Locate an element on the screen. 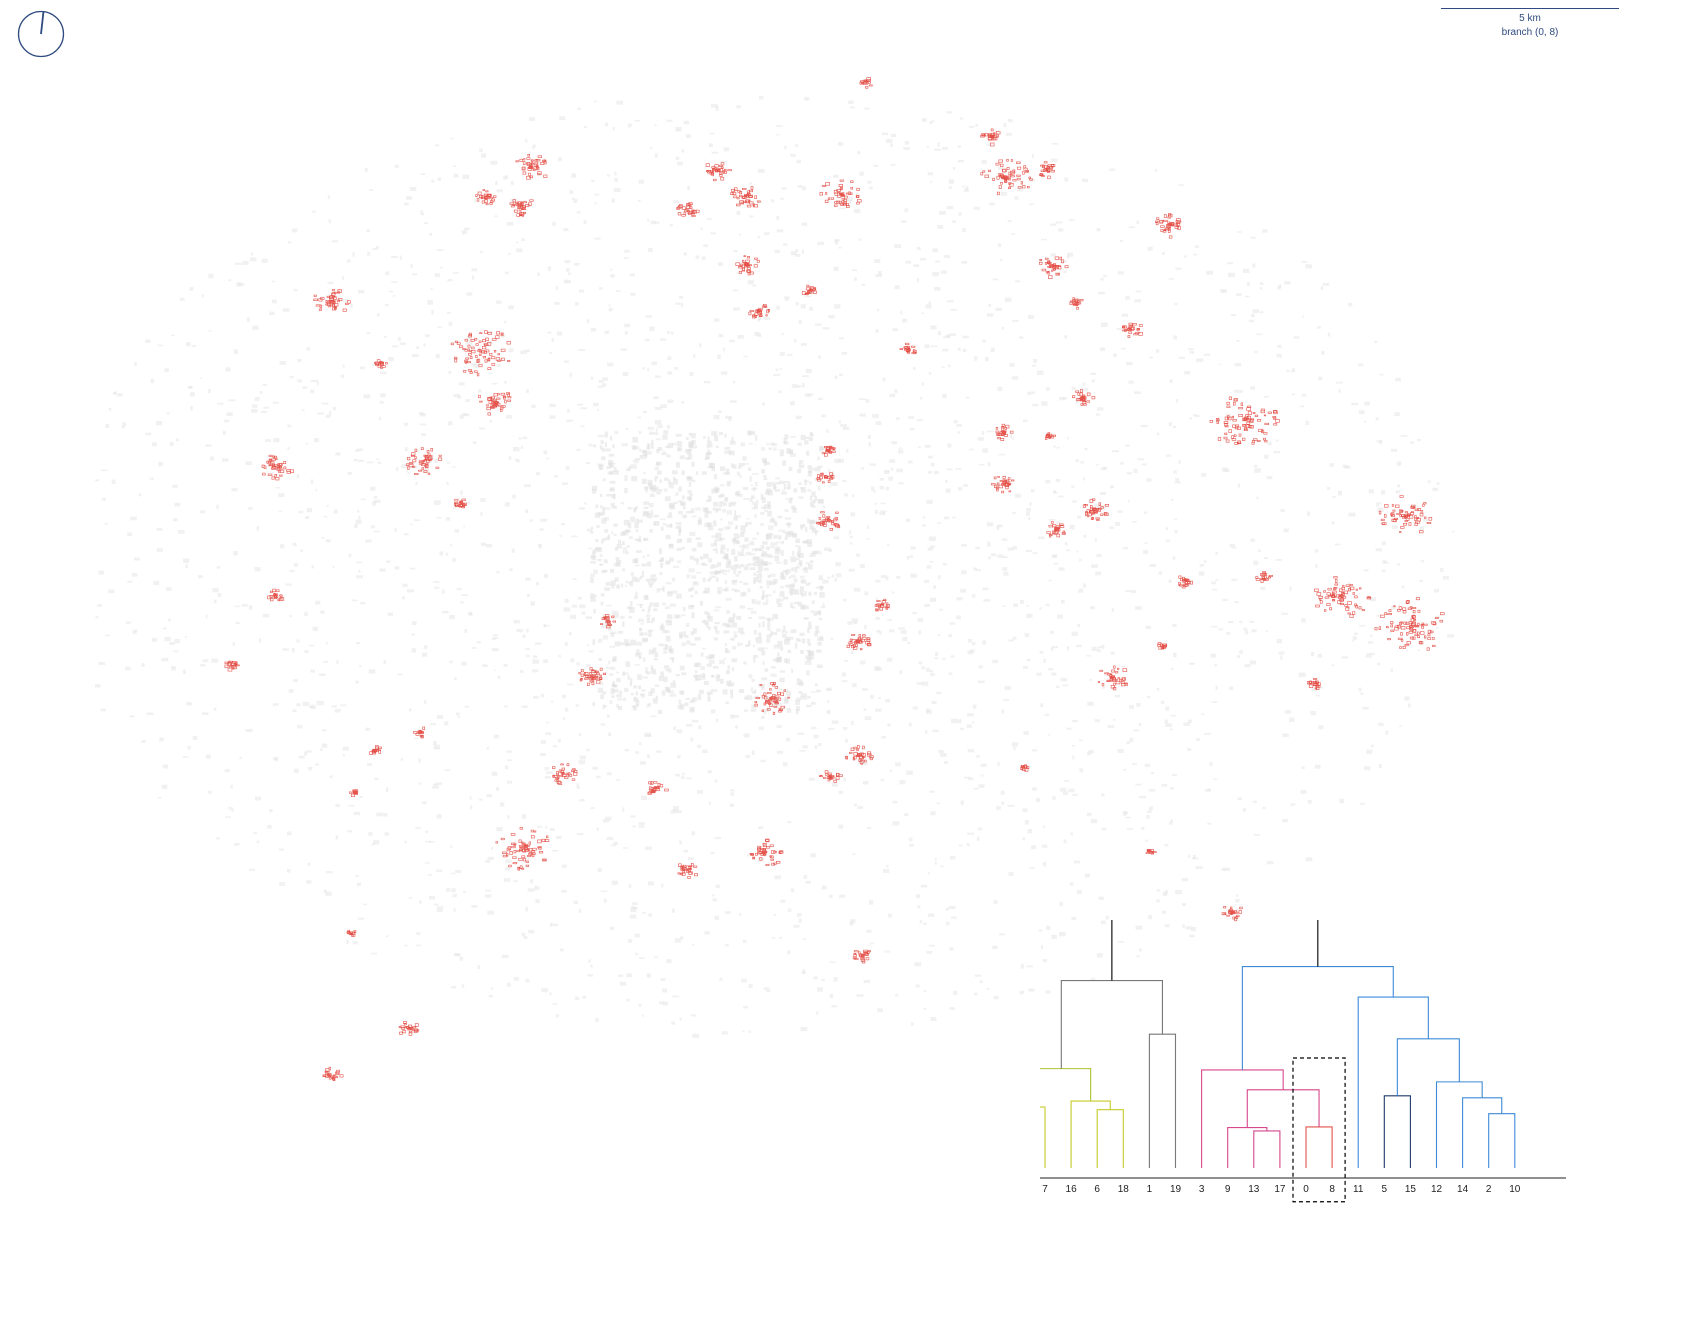 The width and height of the screenshot is (1688, 1321). dendrogram-chart: 01020304071661811939131708115151214210 is located at coordinates (1303, 1061).